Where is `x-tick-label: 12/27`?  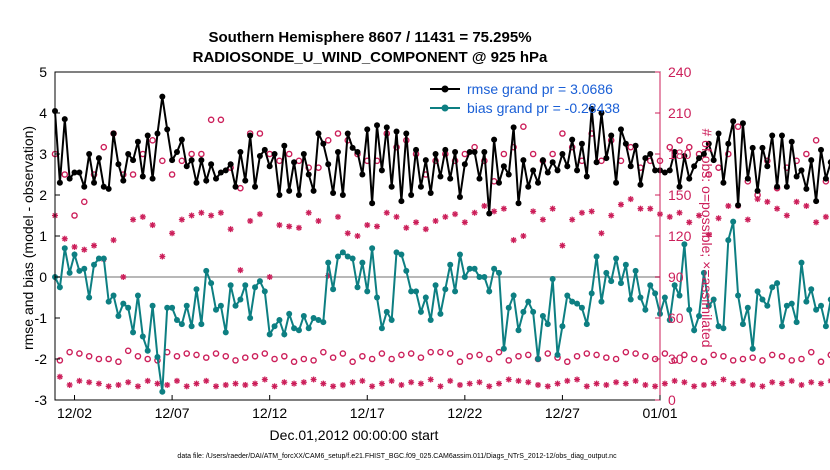 x-tick-label: 12/27 is located at coordinates (562, 413).